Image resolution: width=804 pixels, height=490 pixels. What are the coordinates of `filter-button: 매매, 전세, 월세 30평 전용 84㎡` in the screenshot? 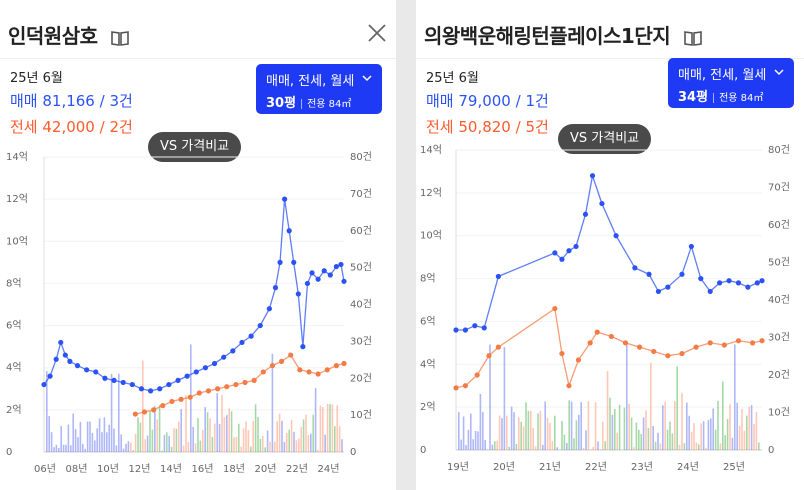 It's located at (319, 89).